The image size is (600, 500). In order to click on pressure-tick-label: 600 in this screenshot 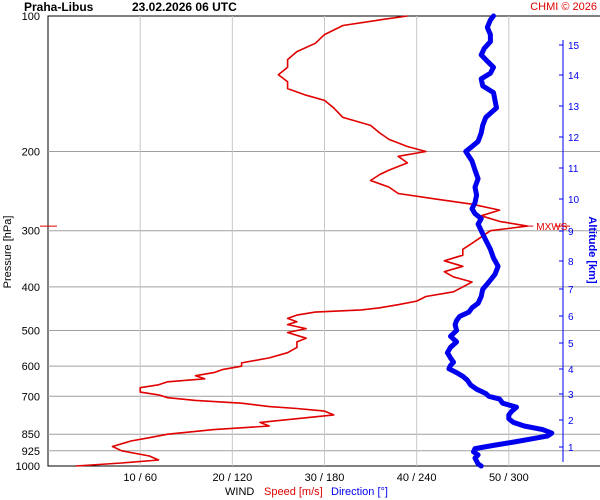, I will do `click(31, 367)`.